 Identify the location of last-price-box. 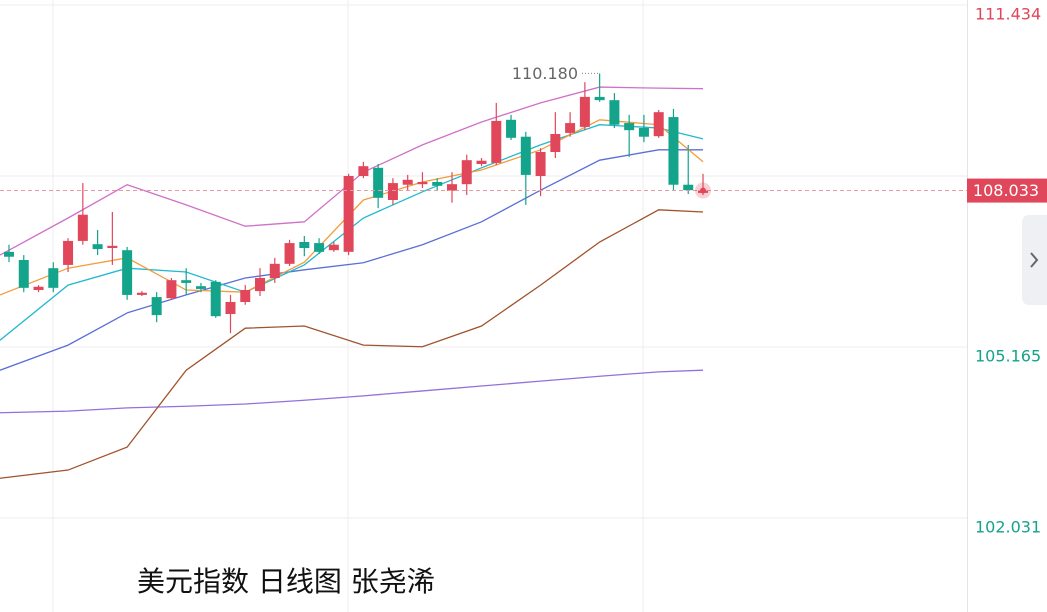
(1007, 190).